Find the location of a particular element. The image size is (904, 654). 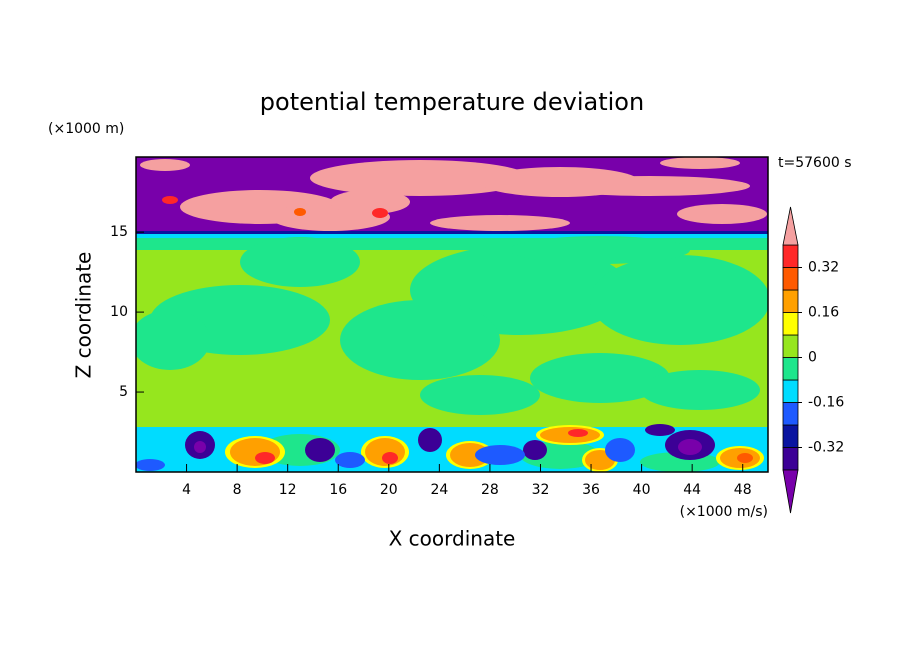

x-tick-label: 28 is located at coordinates (490, 490).